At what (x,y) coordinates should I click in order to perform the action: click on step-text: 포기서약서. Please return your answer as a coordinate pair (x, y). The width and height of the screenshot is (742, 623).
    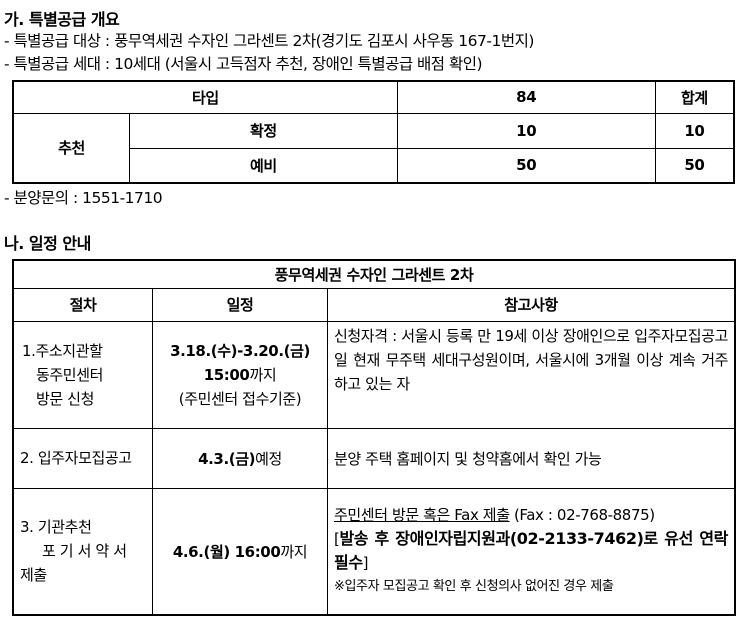
    Looking at the image, I should click on (87, 551).